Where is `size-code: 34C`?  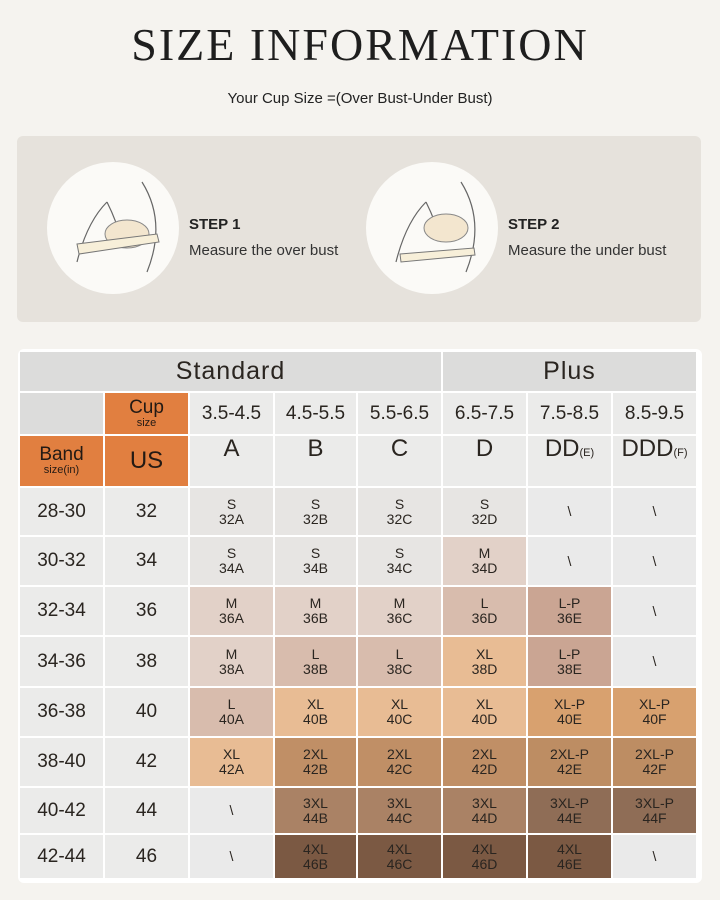 size-code: 34C is located at coordinates (399, 568).